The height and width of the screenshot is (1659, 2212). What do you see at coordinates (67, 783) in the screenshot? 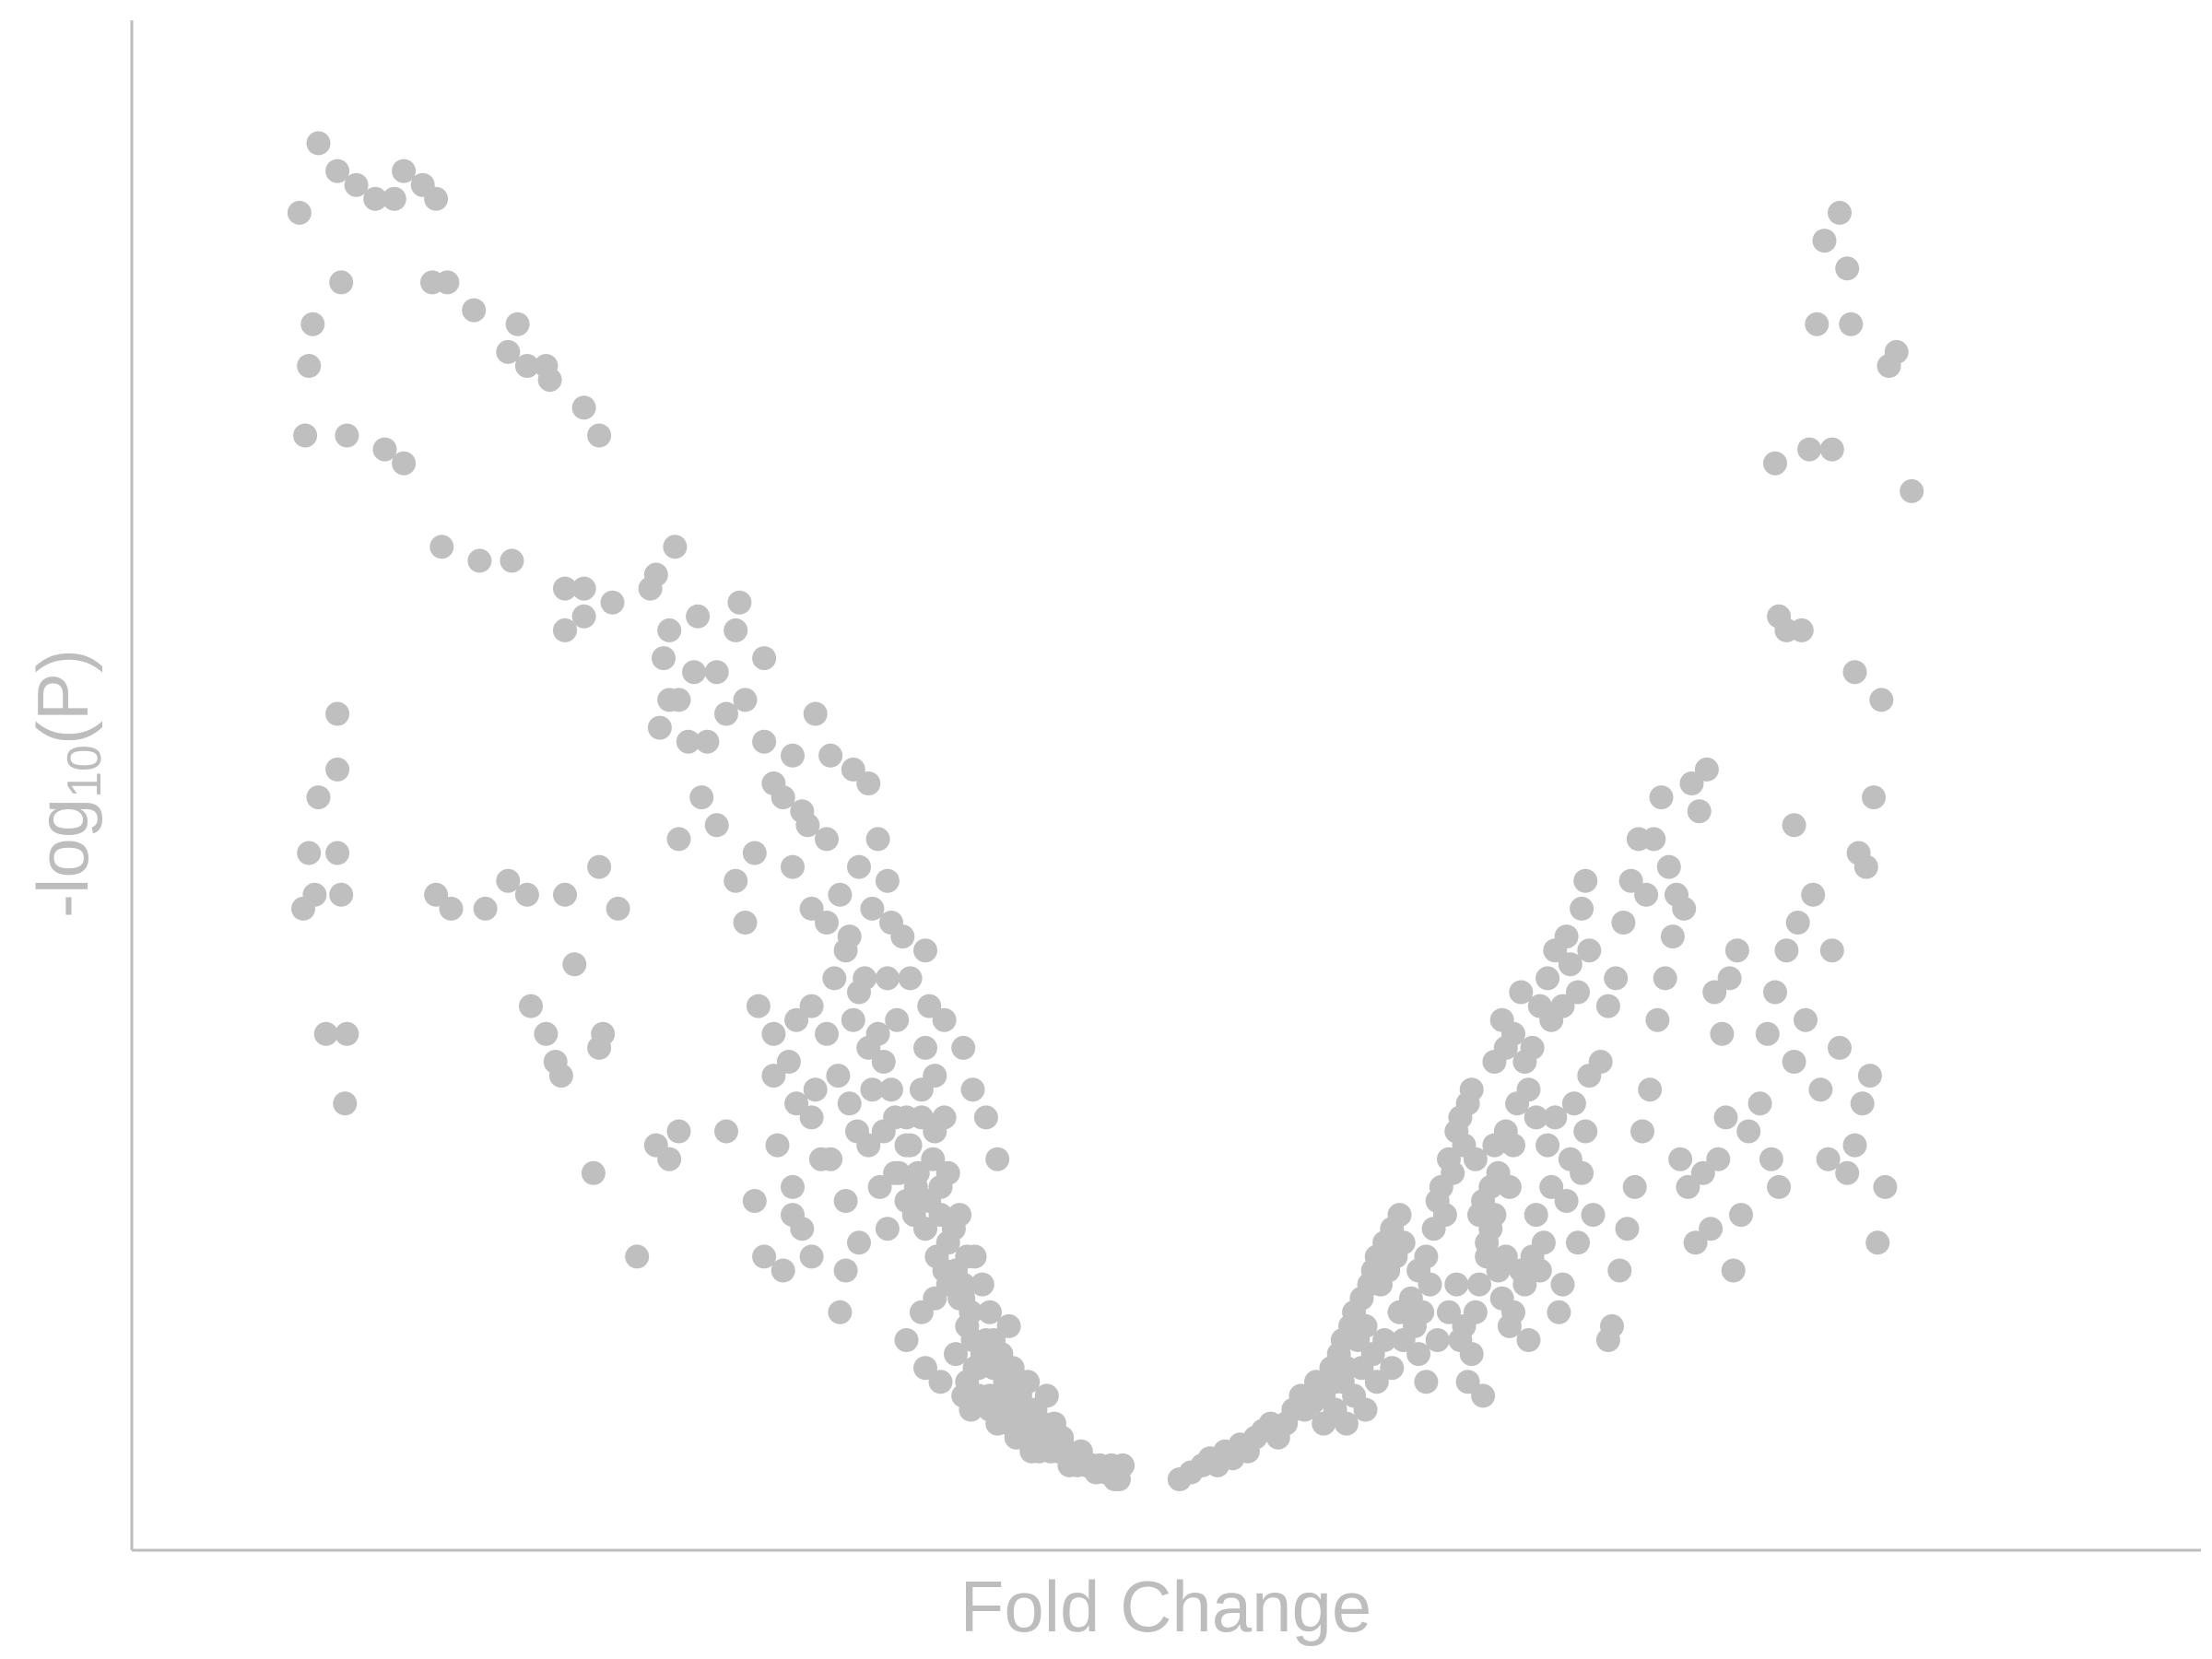
I see `y-axis-title: -log10(P)` at bounding box center [67, 783].